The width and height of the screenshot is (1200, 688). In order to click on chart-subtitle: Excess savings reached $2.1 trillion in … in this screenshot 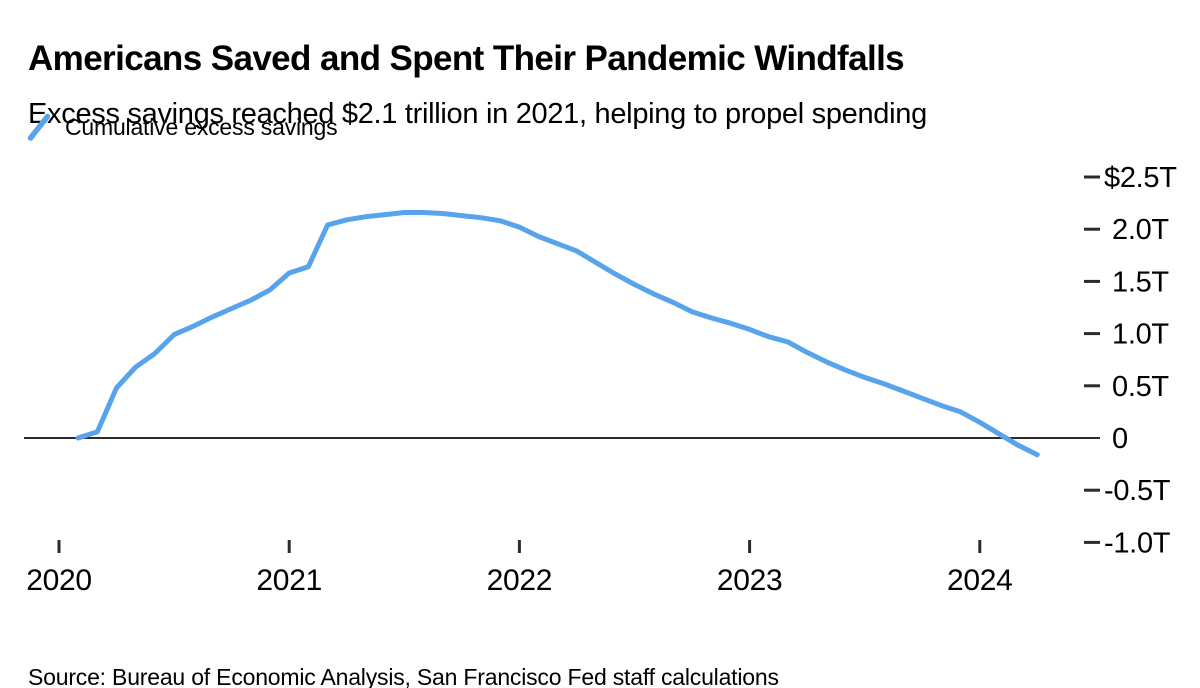, I will do `click(477, 114)`.